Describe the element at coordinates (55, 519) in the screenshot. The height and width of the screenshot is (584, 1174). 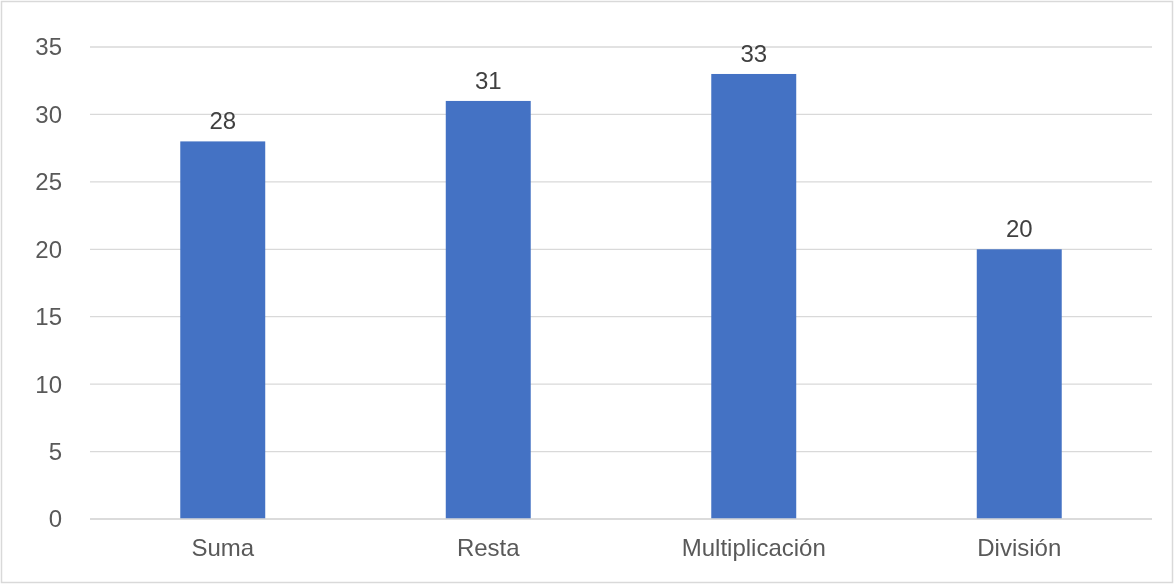
I see `y-tick-label: 0` at that location.